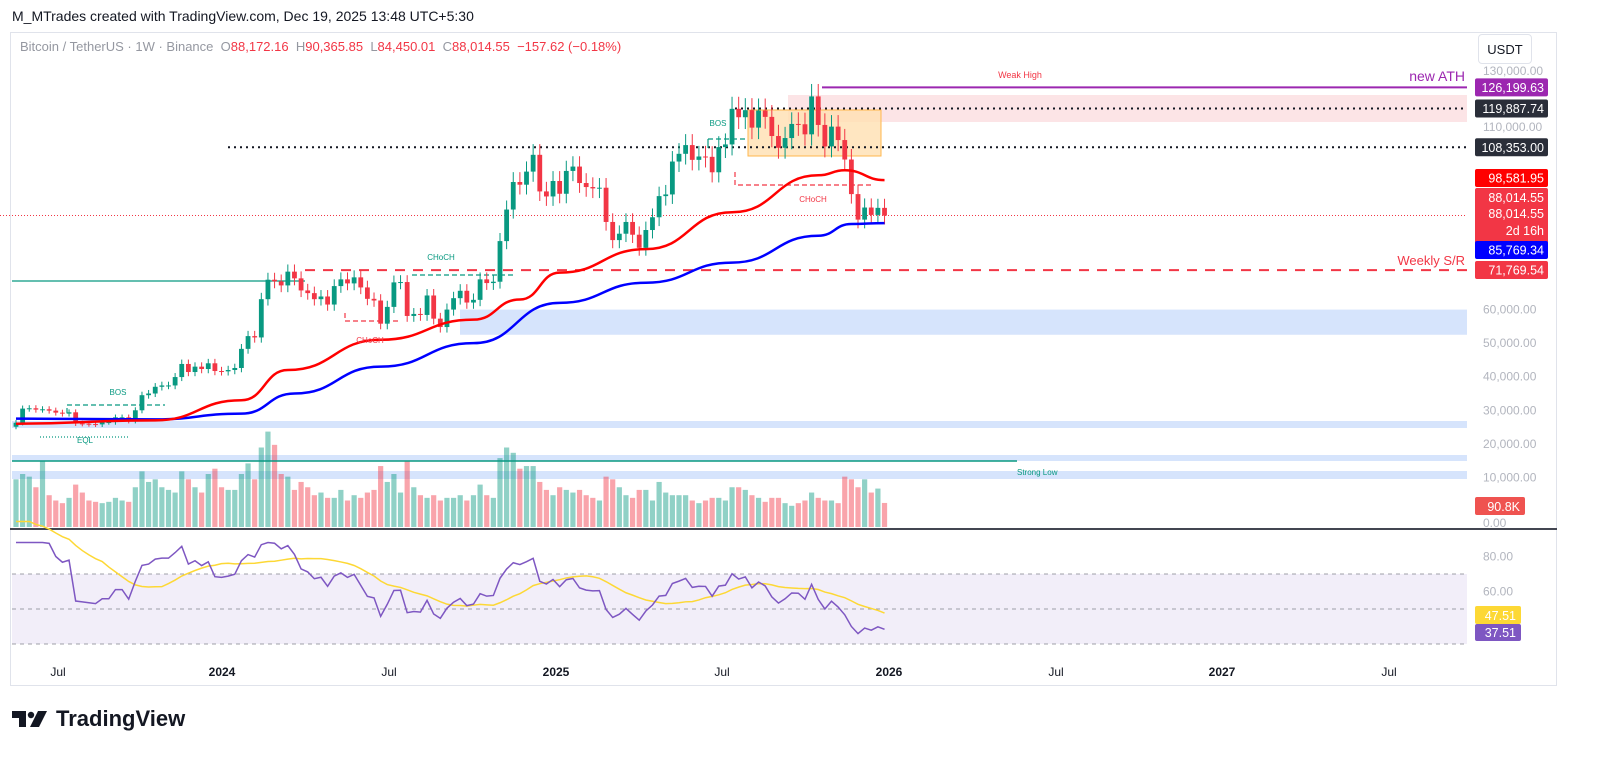 The height and width of the screenshot is (766, 1600). I want to click on high-value: 90,365.85, so click(334, 46).